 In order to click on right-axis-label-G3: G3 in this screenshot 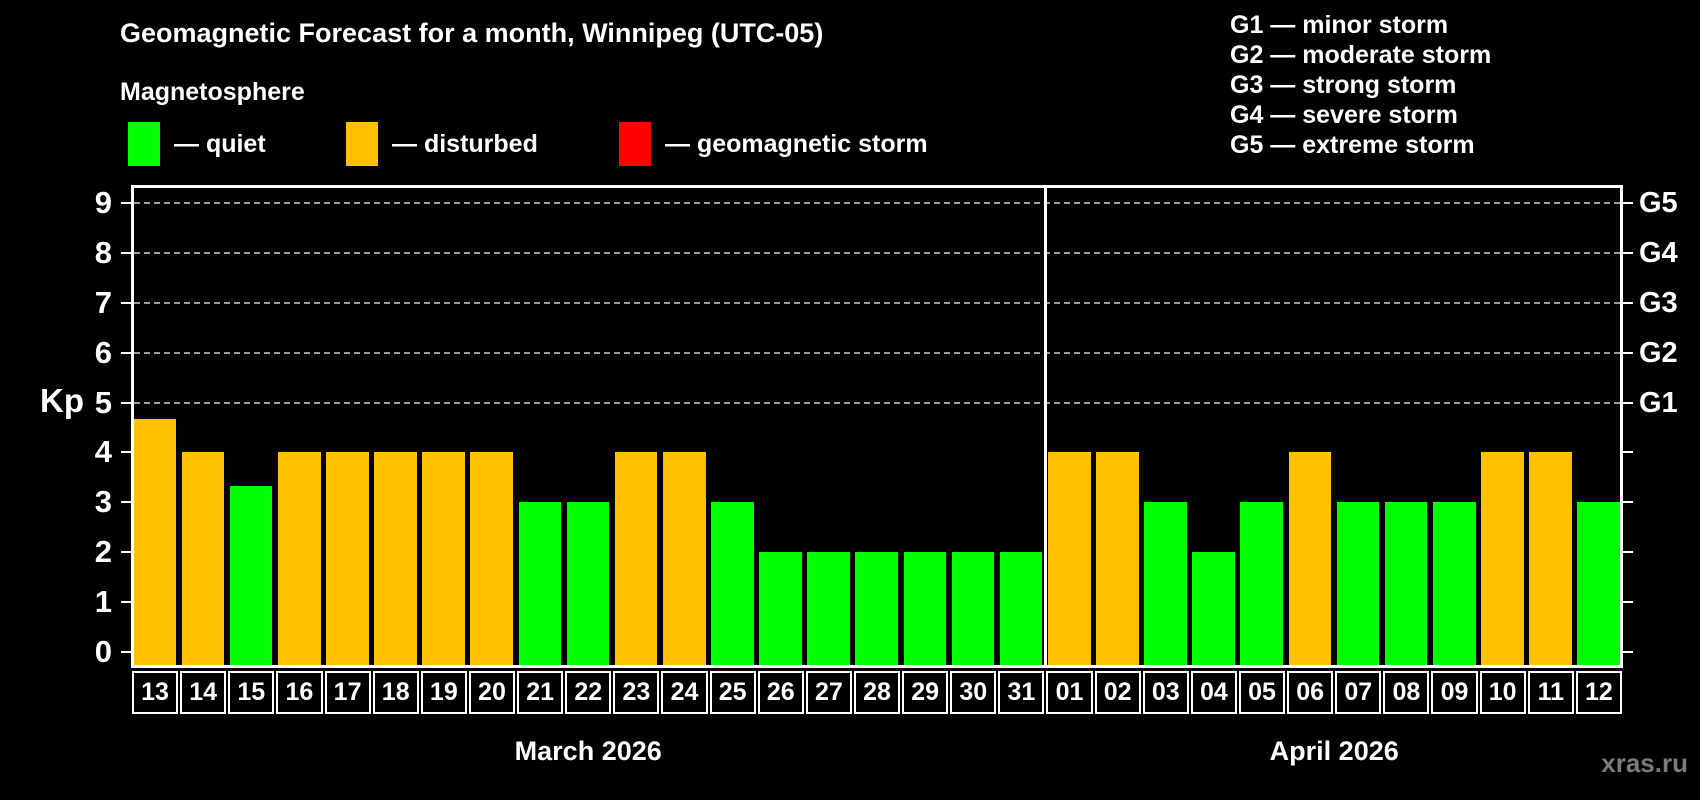, I will do `click(1658, 302)`.